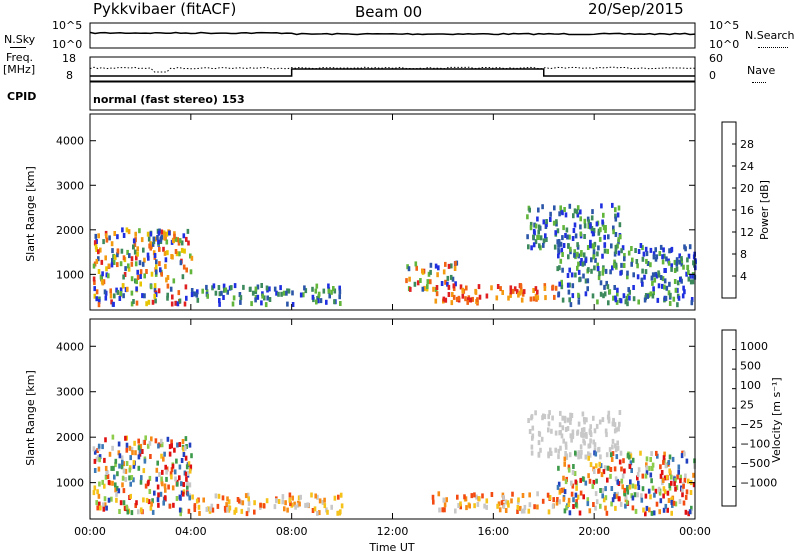  What do you see at coordinates (751, 424) in the screenshot?
I see `velocity-colorbar-tick: −25` at bounding box center [751, 424].